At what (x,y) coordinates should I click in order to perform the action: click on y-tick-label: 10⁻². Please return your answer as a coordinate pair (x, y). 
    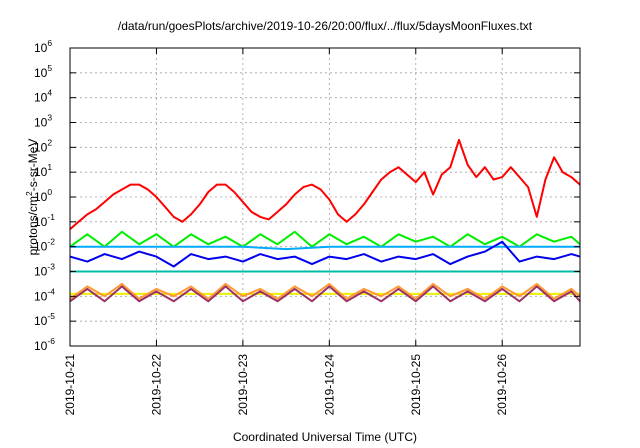
    Looking at the image, I should click on (44, 245).